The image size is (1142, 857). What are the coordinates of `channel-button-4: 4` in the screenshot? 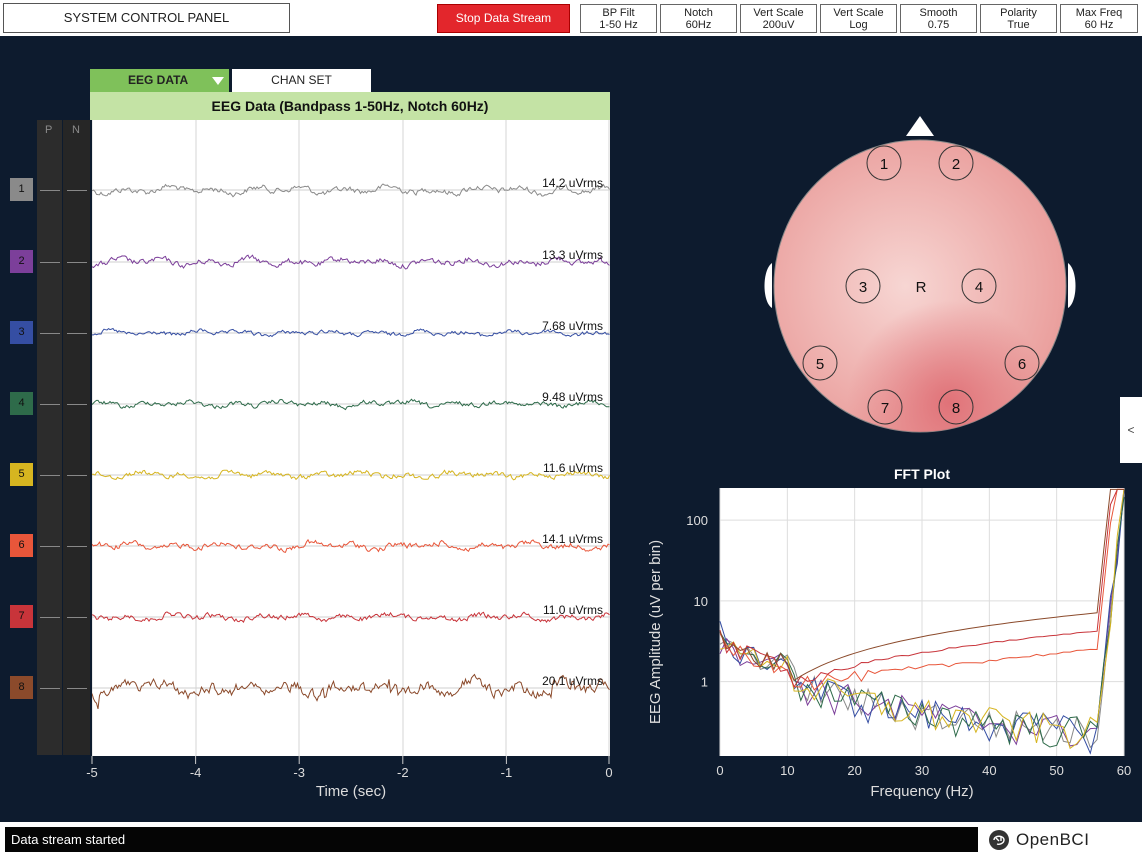 It's located at (21, 403).